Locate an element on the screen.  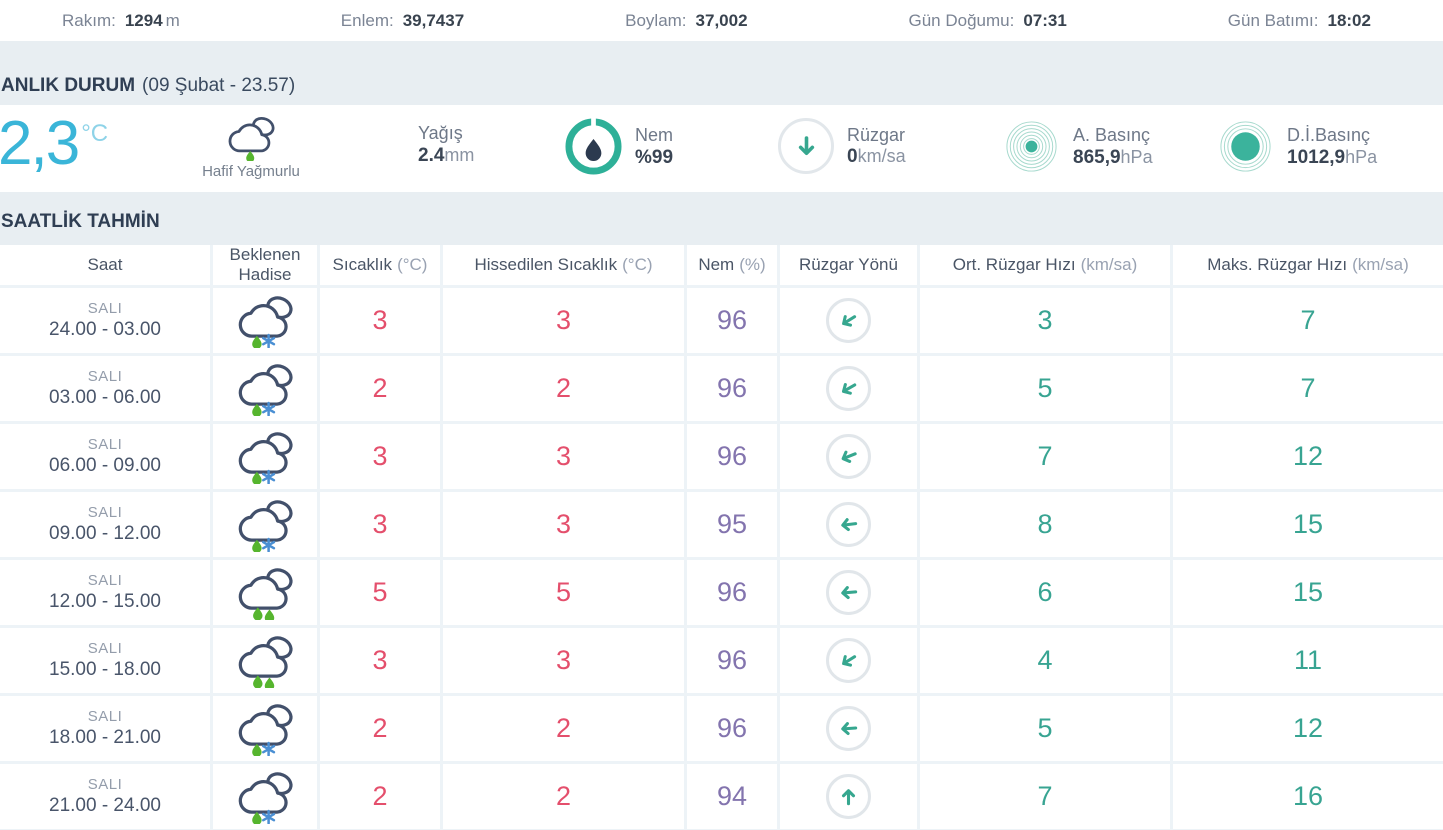
current-temperature-unit: °C is located at coordinates (95, 133).